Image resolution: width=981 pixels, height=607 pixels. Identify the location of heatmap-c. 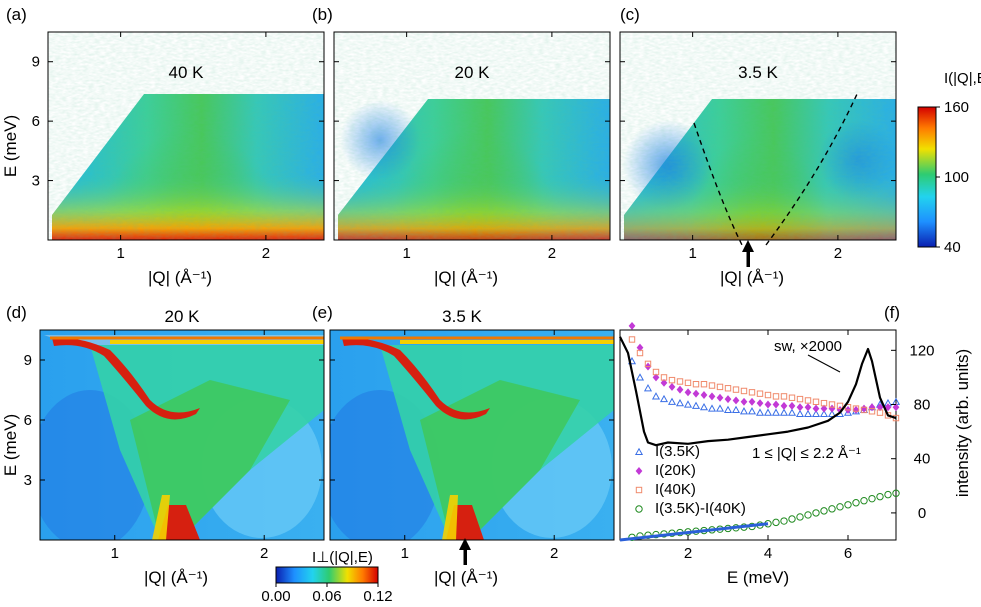
(758, 136).